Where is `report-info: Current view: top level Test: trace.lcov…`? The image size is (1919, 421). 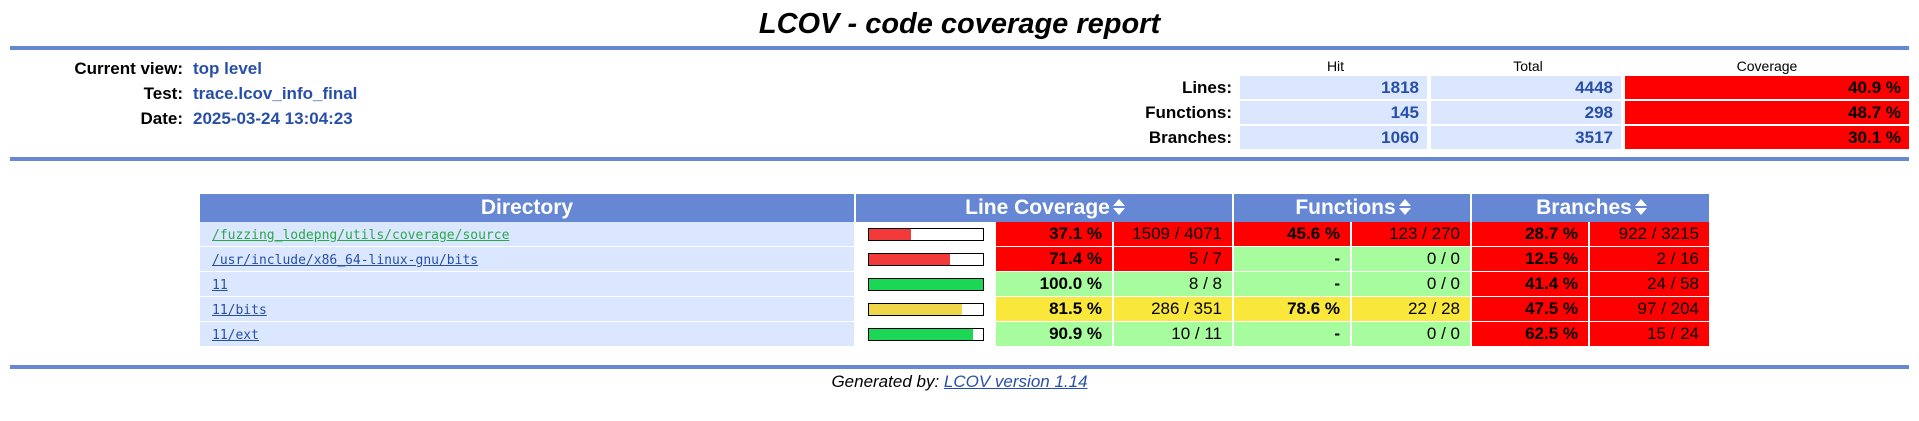 report-info: Current view: top level Test: trace.lcov… is located at coordinates (178, 93).